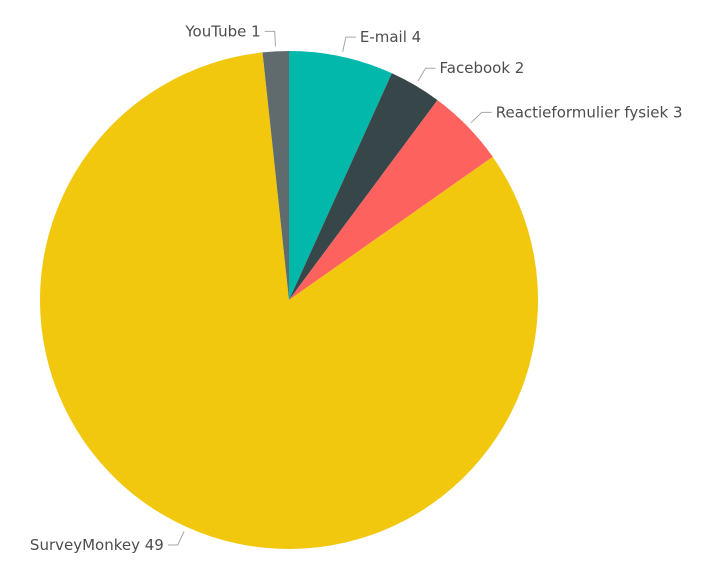 This screenshot has height=568, width=707. What do you see at coordinates (589, 112) in the screenshot?
I see `data-label-reactieformulier-fysiek: Reactieformulier fysiek 3` at bounding box center [589, 112].